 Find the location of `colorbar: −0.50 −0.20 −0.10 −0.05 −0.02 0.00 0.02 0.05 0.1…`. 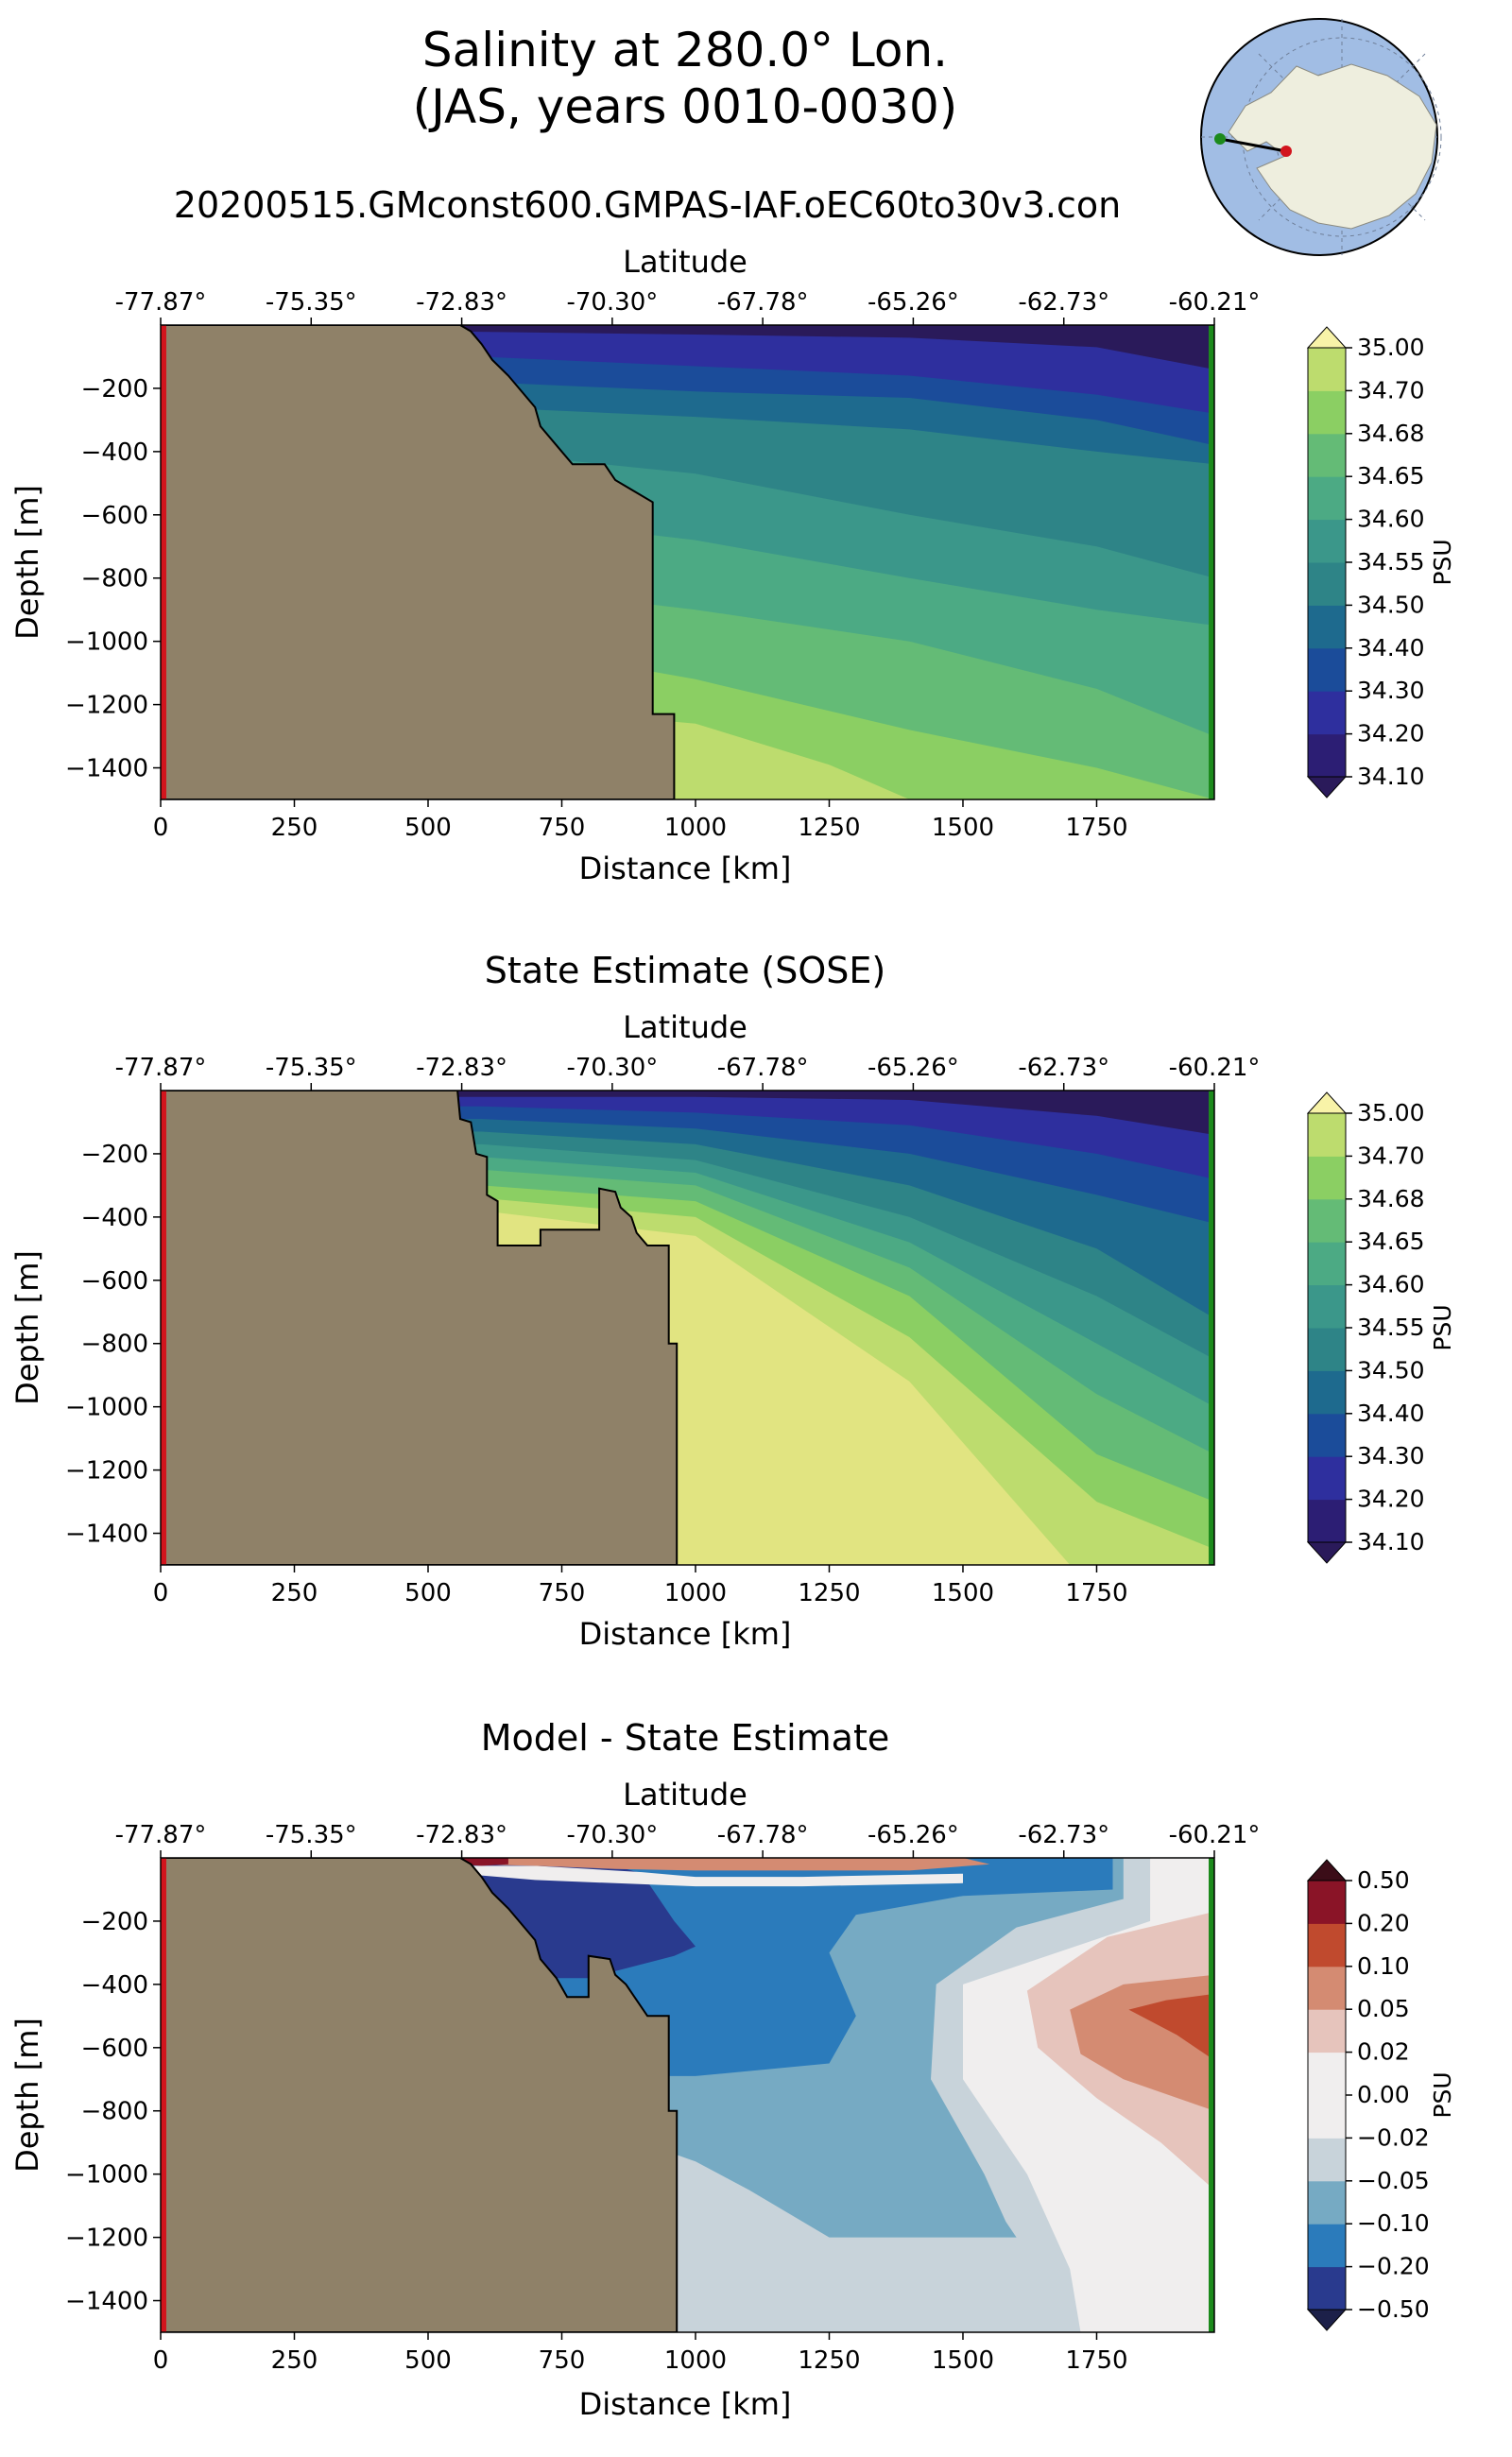

colorbar: −0.50 −0.20 −0.10 −0.05 −0.02 0.00 0.02 0.05 0.1… is located at coordinates (1381, 2095).